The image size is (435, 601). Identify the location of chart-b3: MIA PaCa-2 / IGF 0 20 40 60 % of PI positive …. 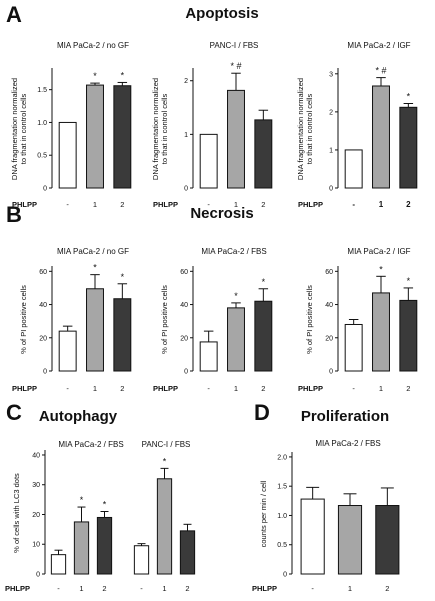
(358, 320).